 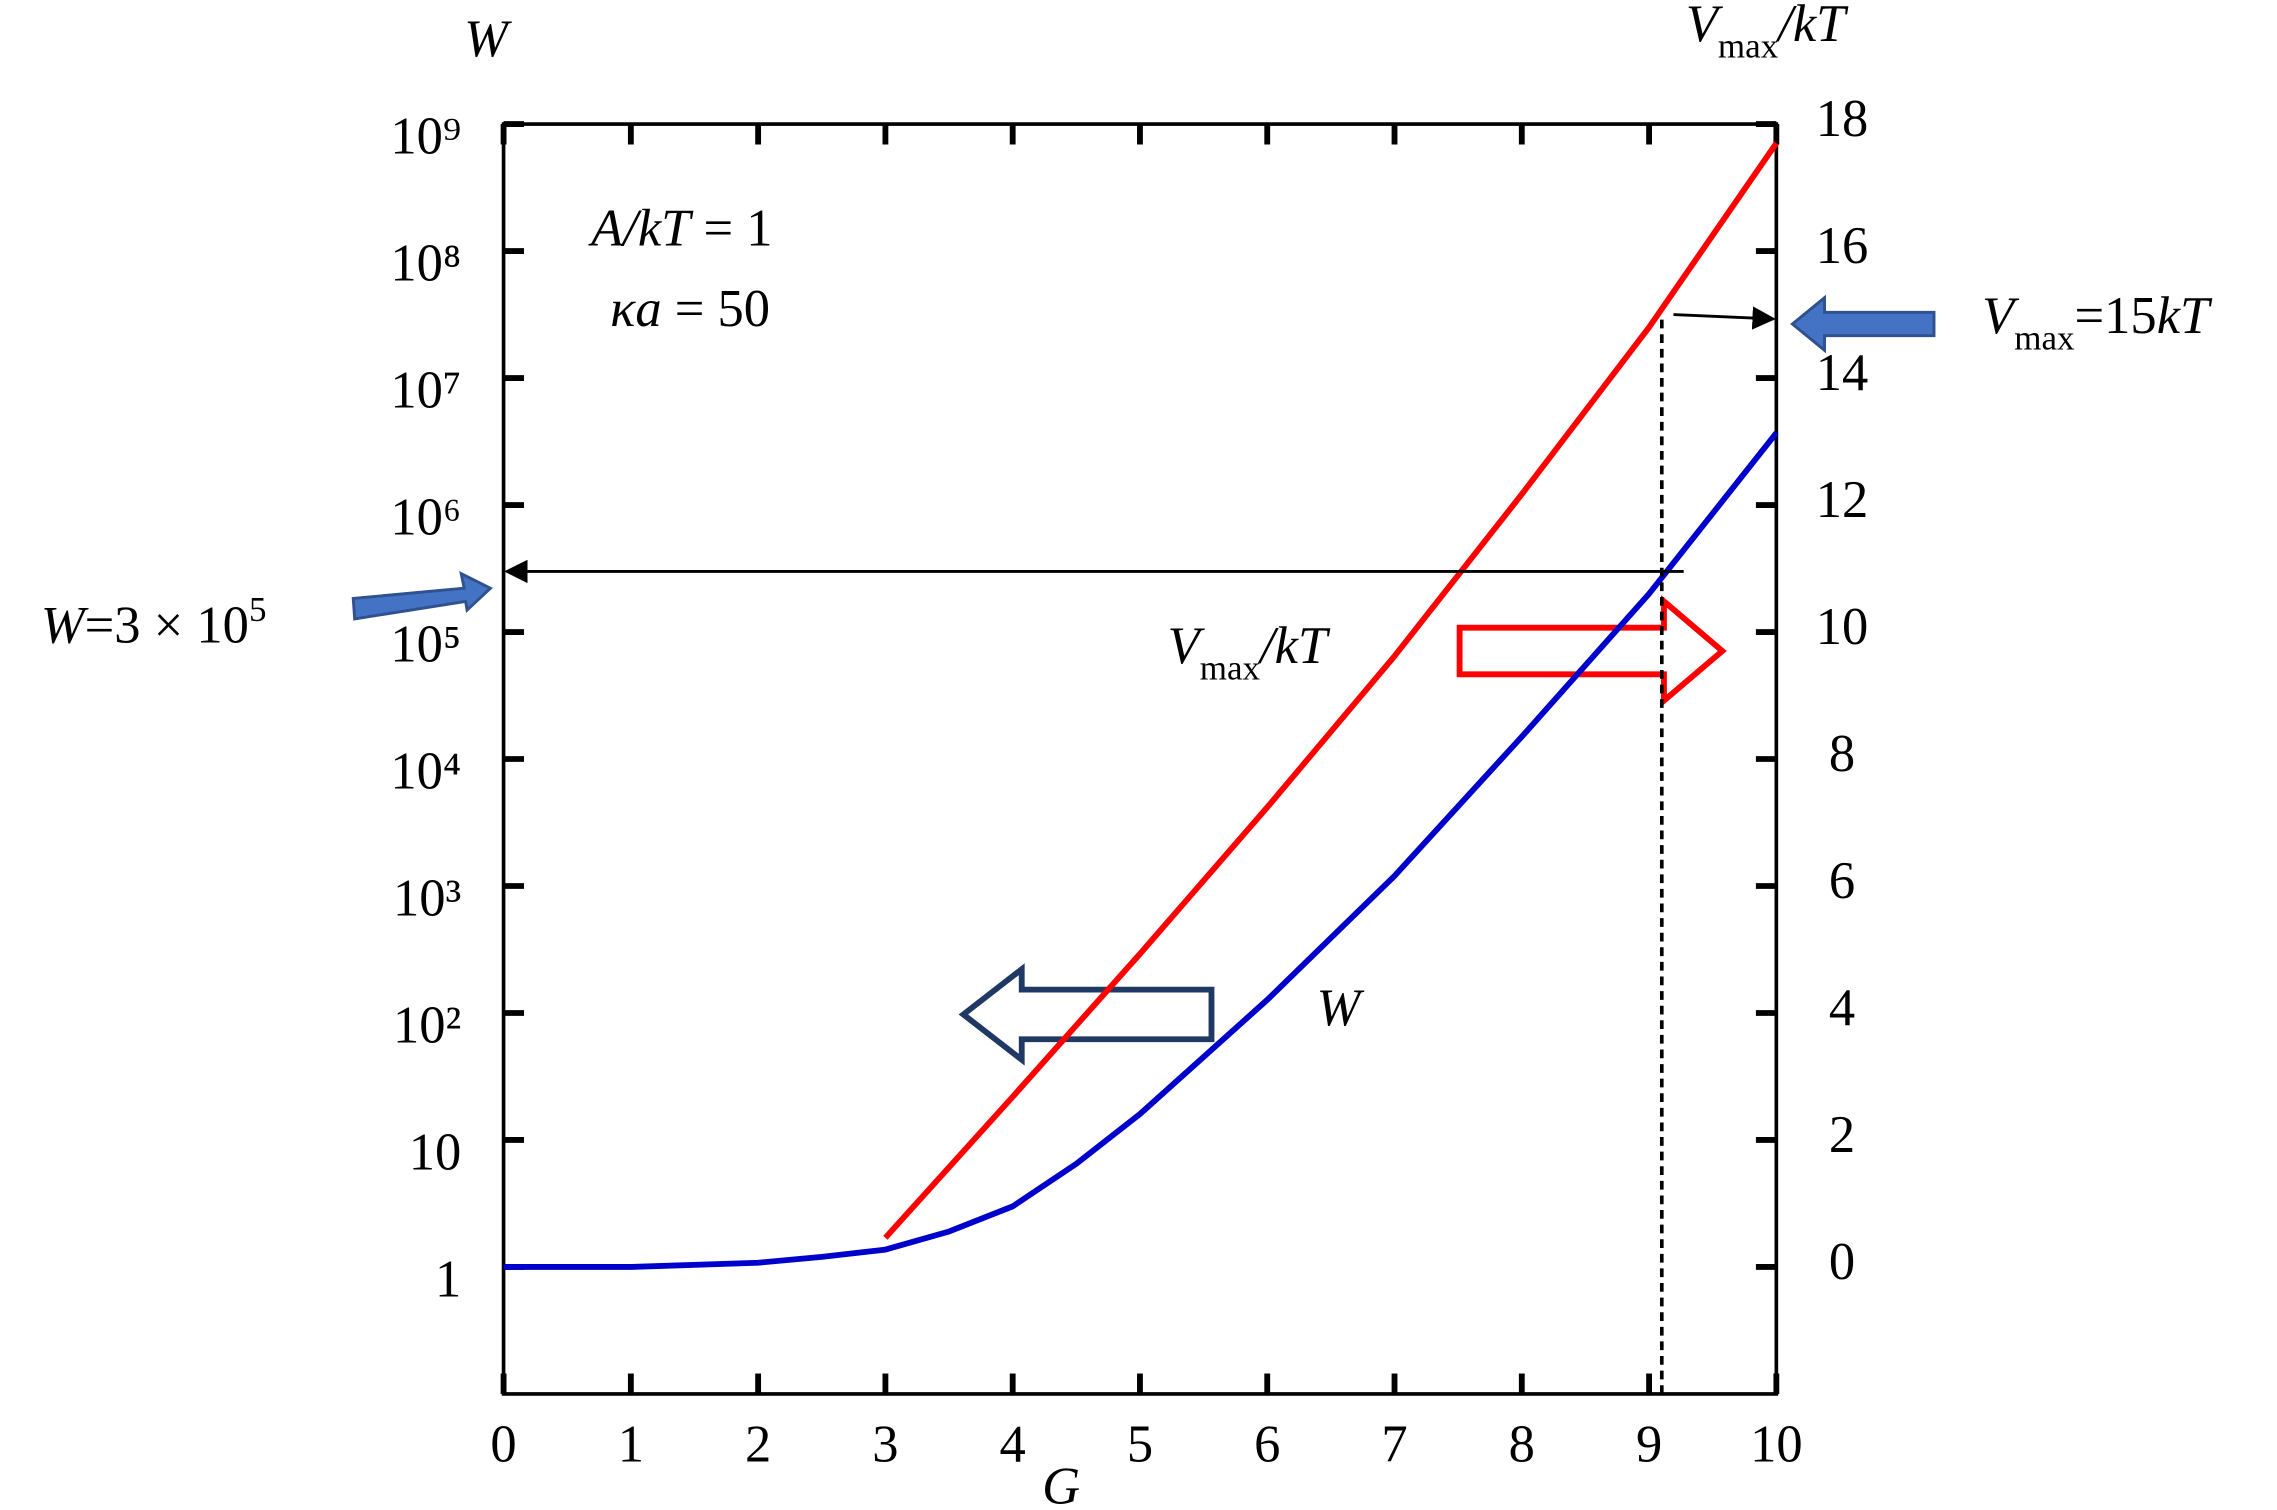 What do you see at coordinates (716, 309) in the screenshot?
I see `annotation-part: = 50` at bounding box center [716, 309].